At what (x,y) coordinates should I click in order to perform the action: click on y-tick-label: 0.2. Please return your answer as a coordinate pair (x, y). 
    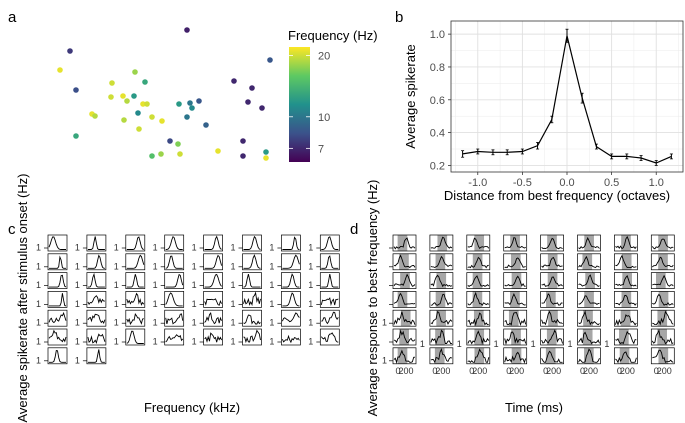
    Looking at the image, I should click on (437, 166).